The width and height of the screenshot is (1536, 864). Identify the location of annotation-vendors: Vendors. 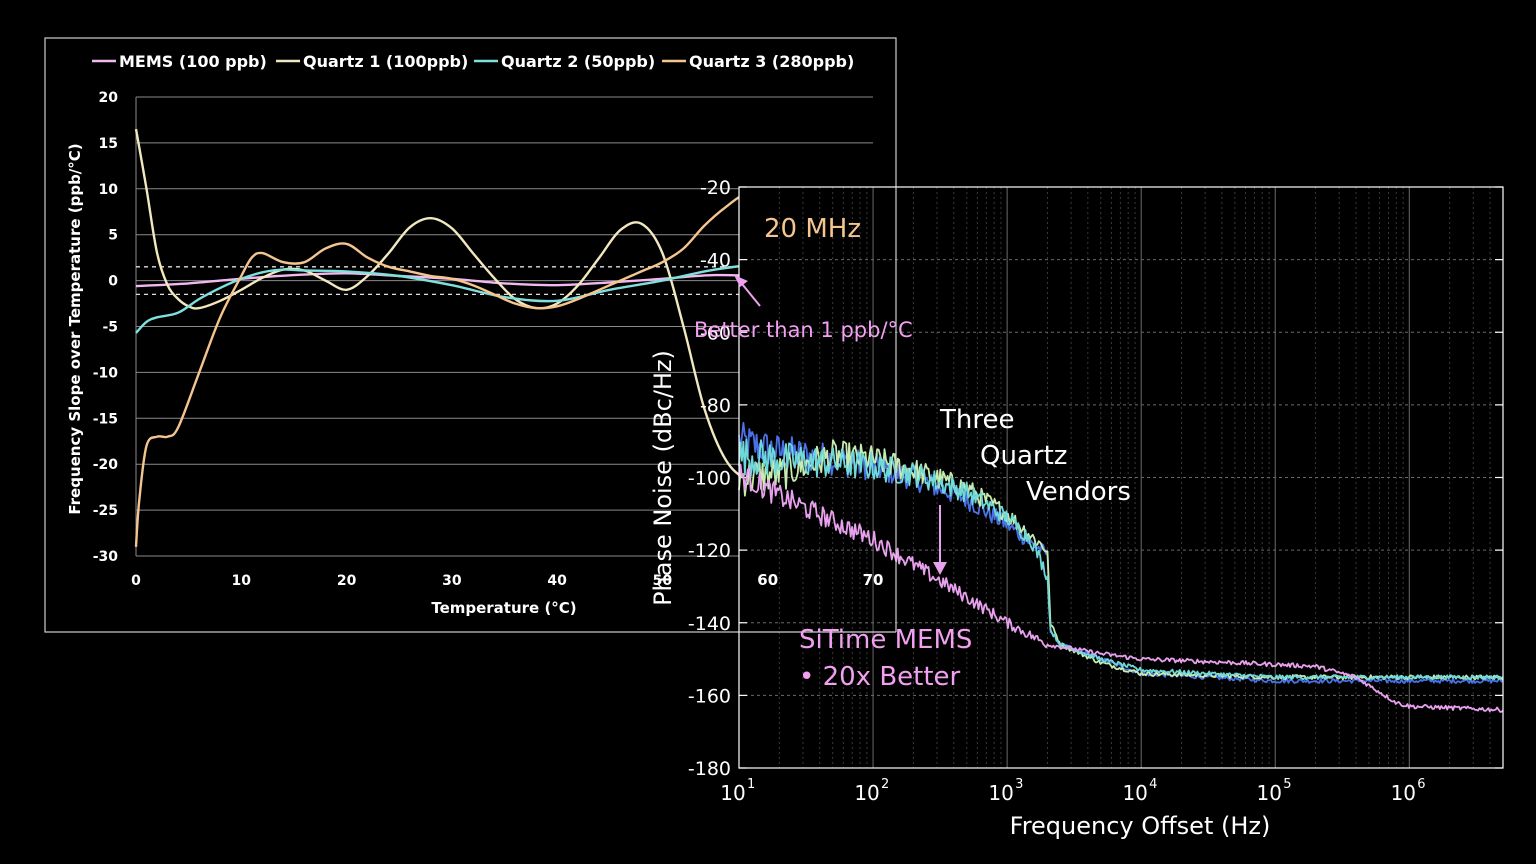
(1078, 492).